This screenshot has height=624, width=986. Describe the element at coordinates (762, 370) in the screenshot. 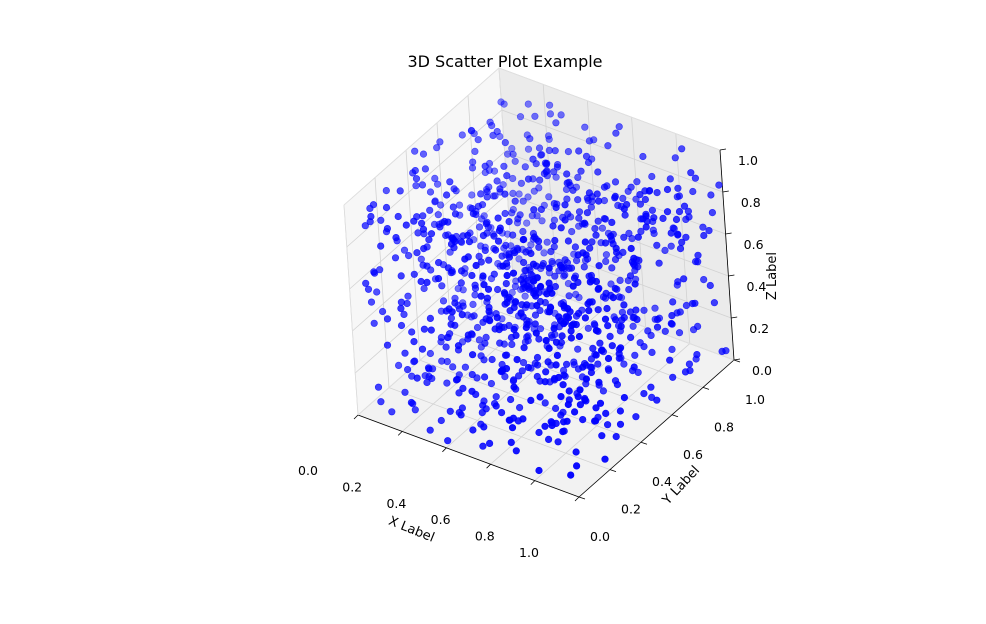

I see `z-tick-label: 0.0` at that location.